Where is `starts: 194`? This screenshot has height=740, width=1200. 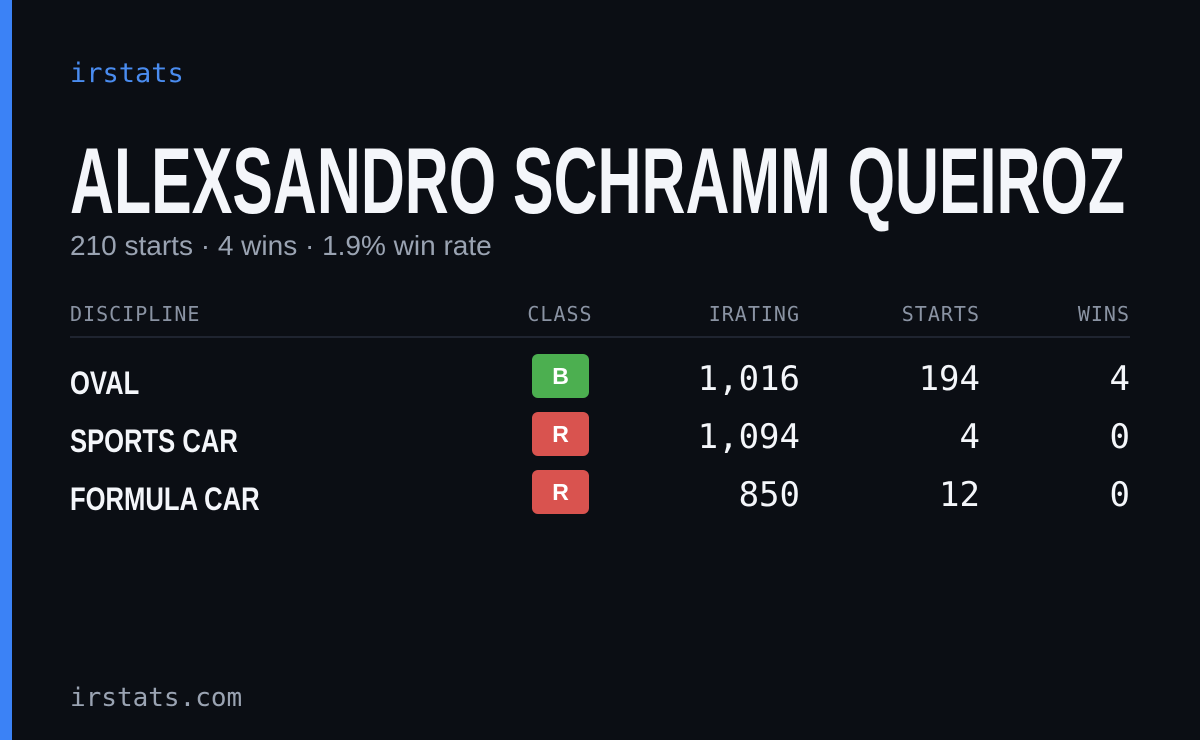
starts: 194 is located at coordinates (949, 379).